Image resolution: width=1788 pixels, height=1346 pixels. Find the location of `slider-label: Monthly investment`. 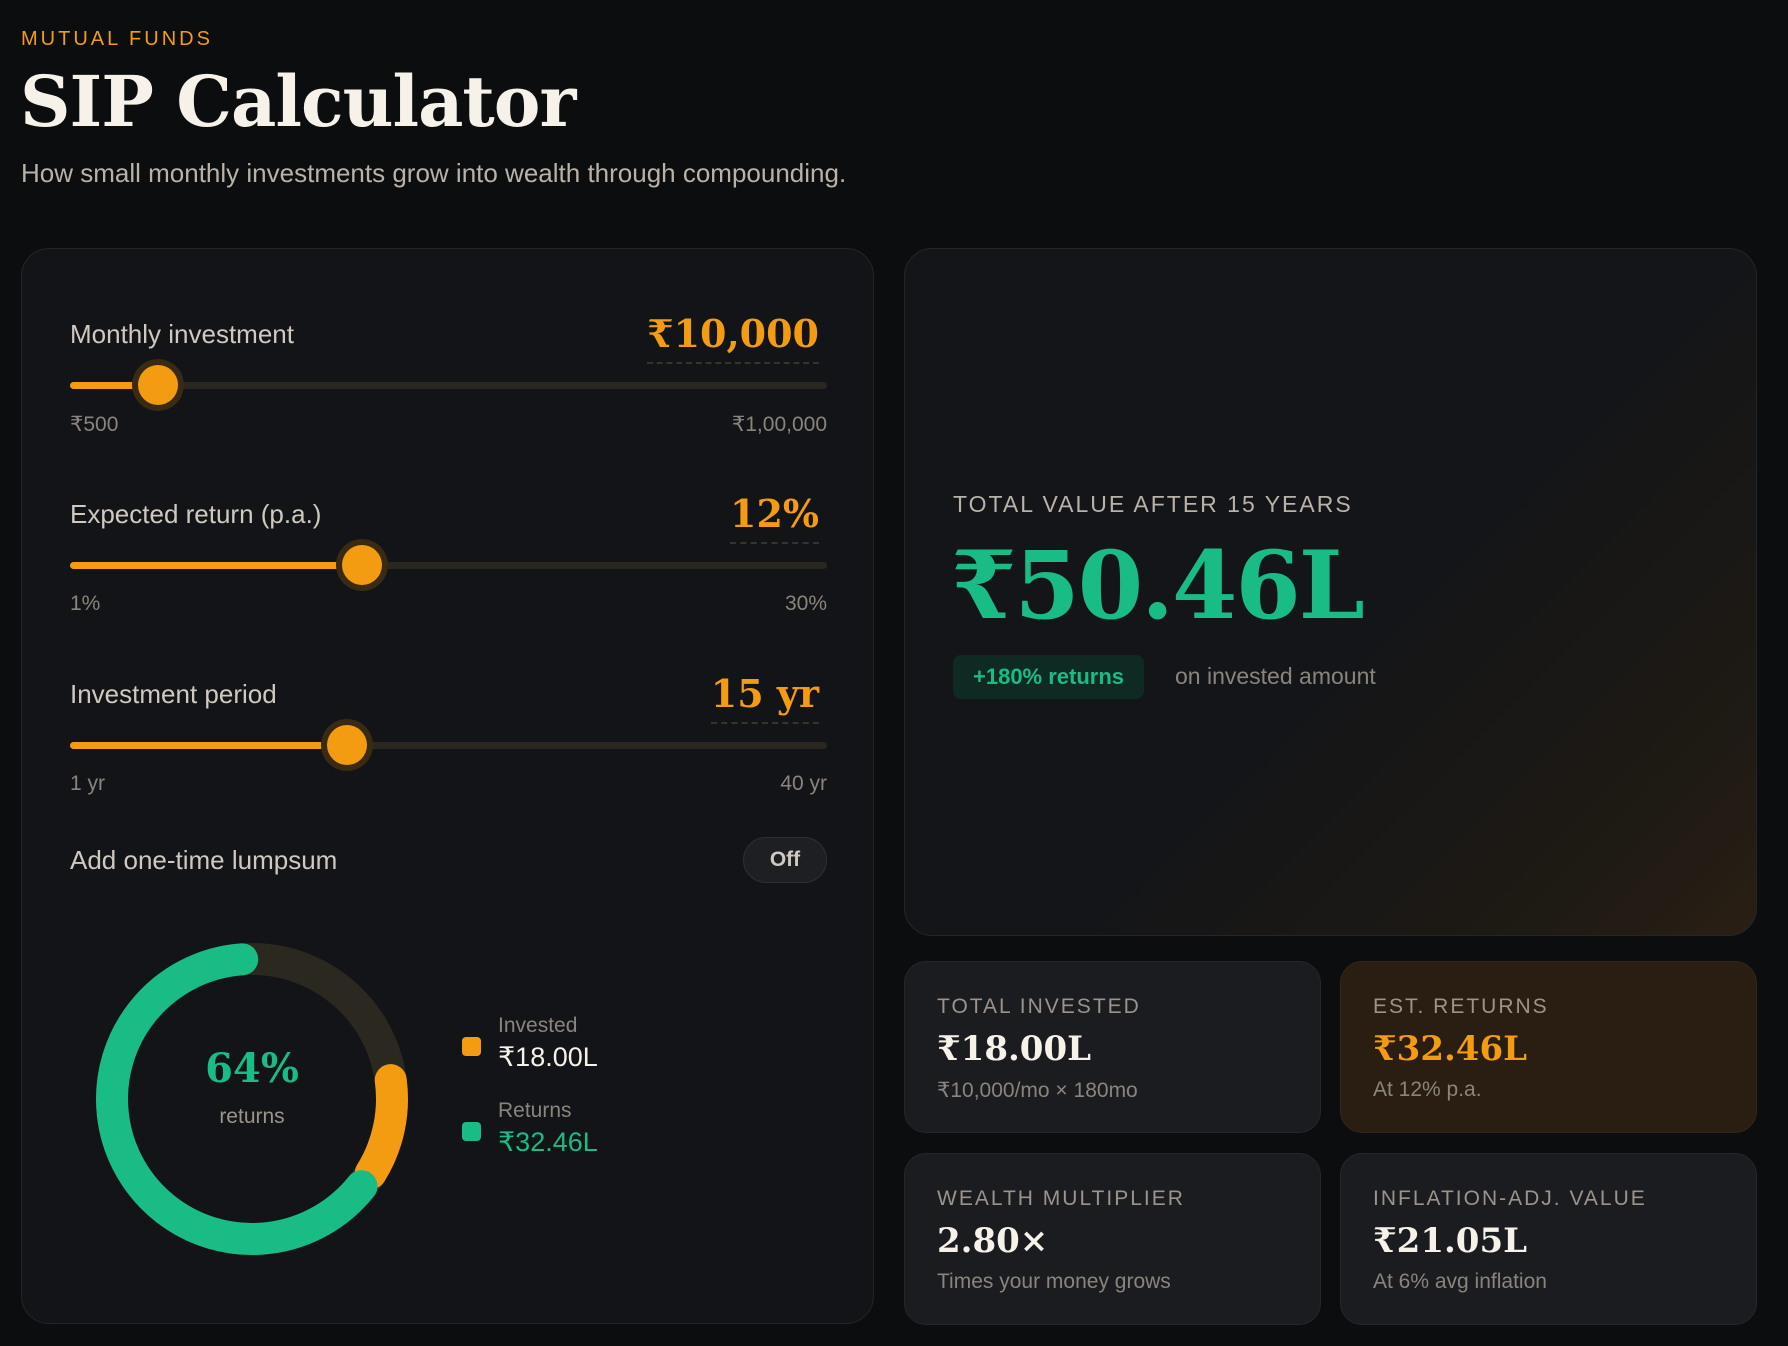

slider-label: Monthly investment is located at coordinates (182, 334).